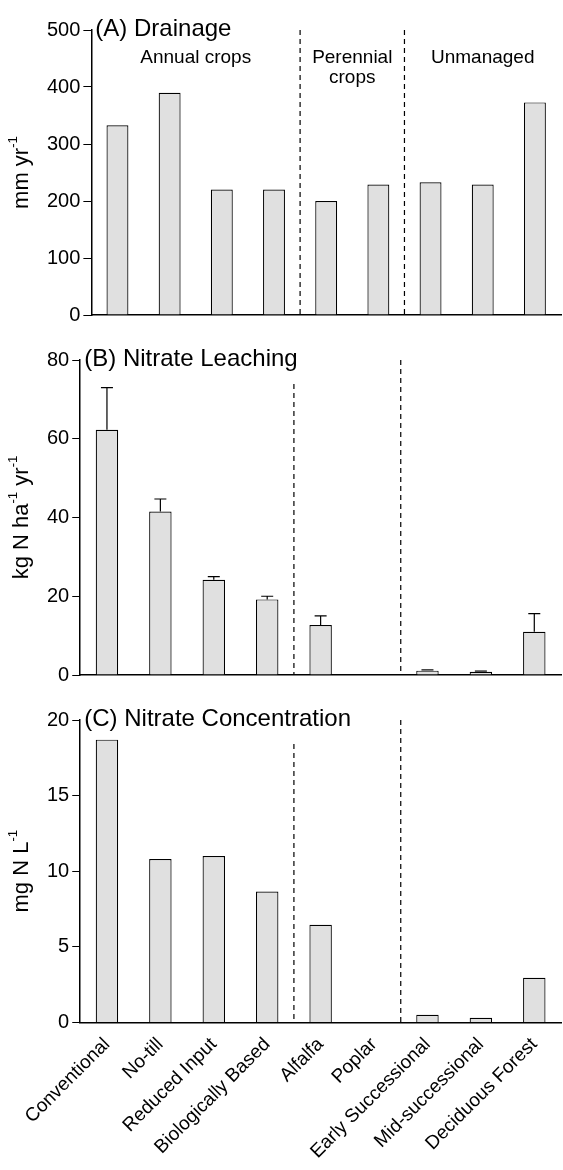 Image resolution: width=563 pixels, height=1170 pixels. Describe the element at coordinates (58, 358) in the screenshot. I see `y-tick-label: 80` at that location.